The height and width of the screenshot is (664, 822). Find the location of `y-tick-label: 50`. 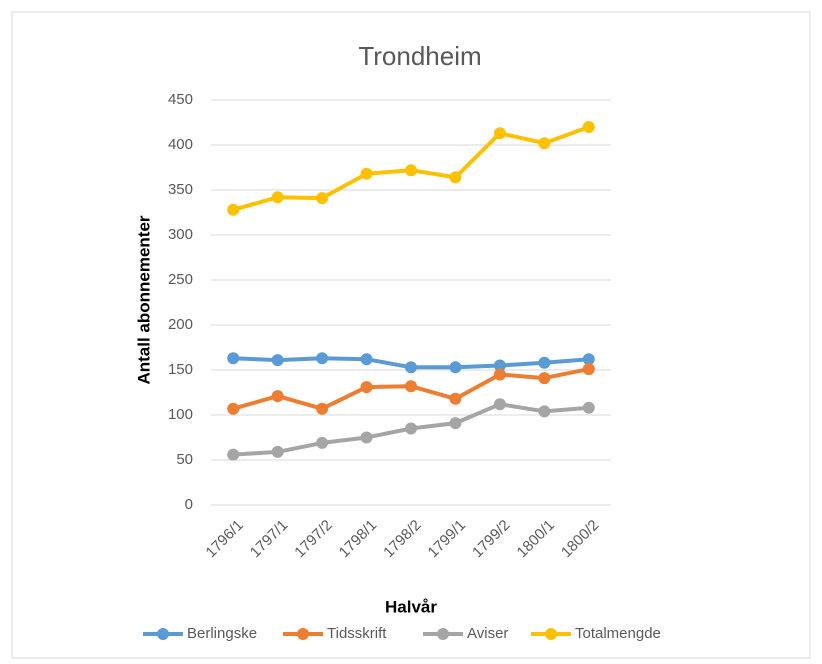

y-tick-label: 50 is located at coordinates (184, 459).